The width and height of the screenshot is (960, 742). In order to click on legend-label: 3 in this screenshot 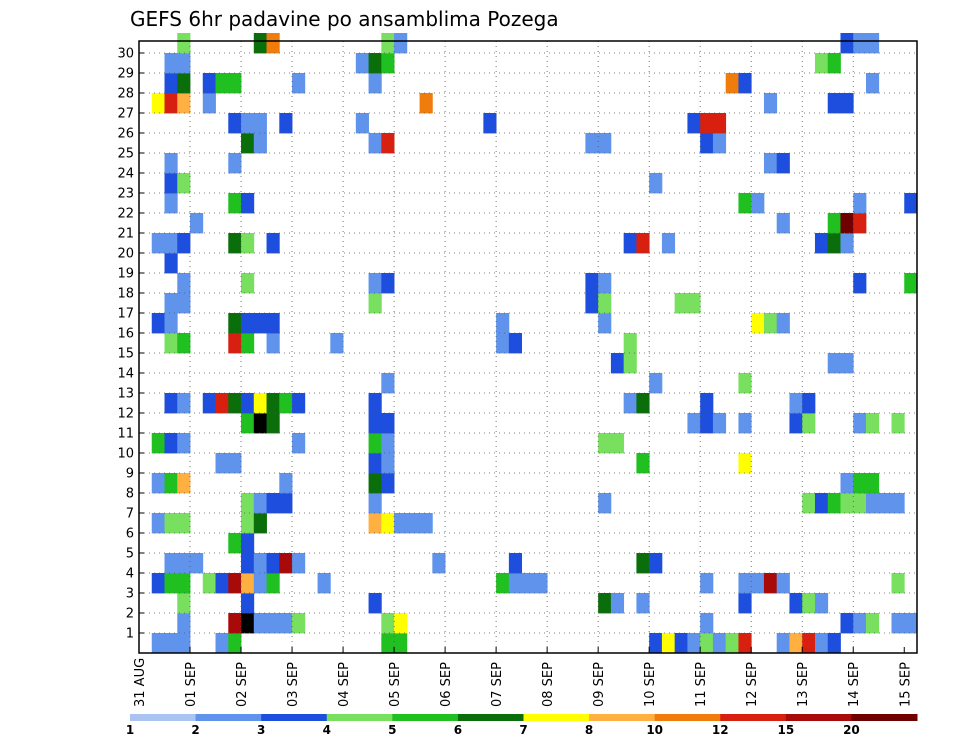, I will do `click(261, 730)`.